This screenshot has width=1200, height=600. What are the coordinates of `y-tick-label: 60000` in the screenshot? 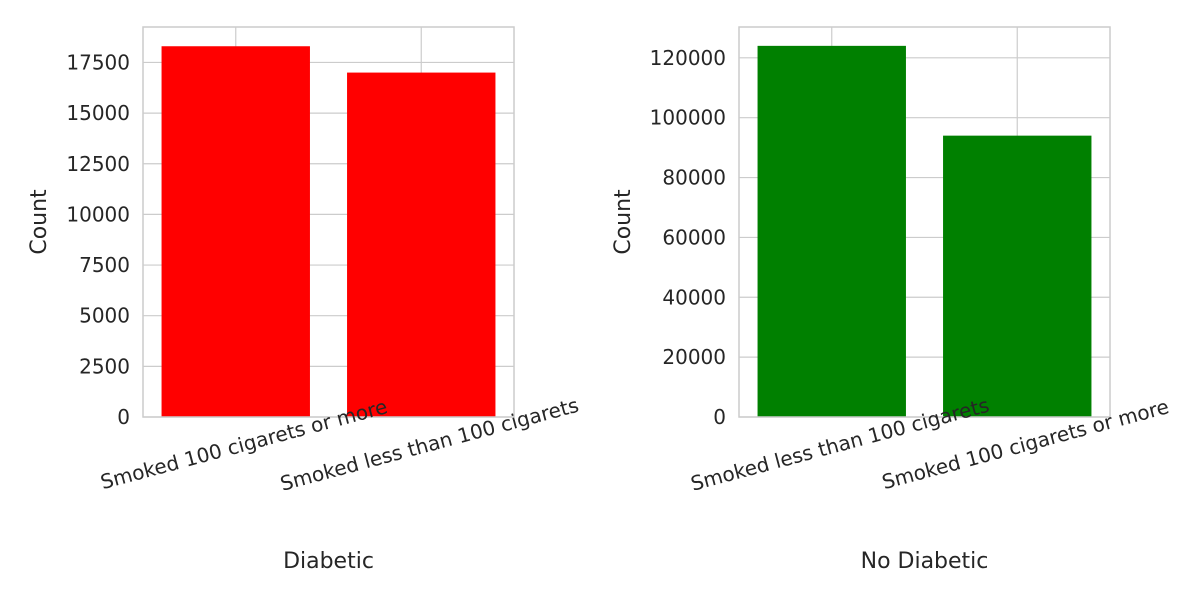 It's located at (694, 237).